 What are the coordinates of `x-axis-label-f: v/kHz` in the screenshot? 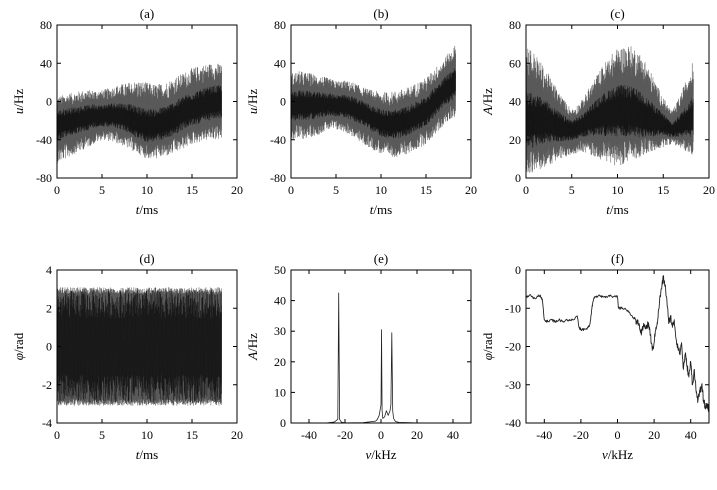 It's located at (617, 454).